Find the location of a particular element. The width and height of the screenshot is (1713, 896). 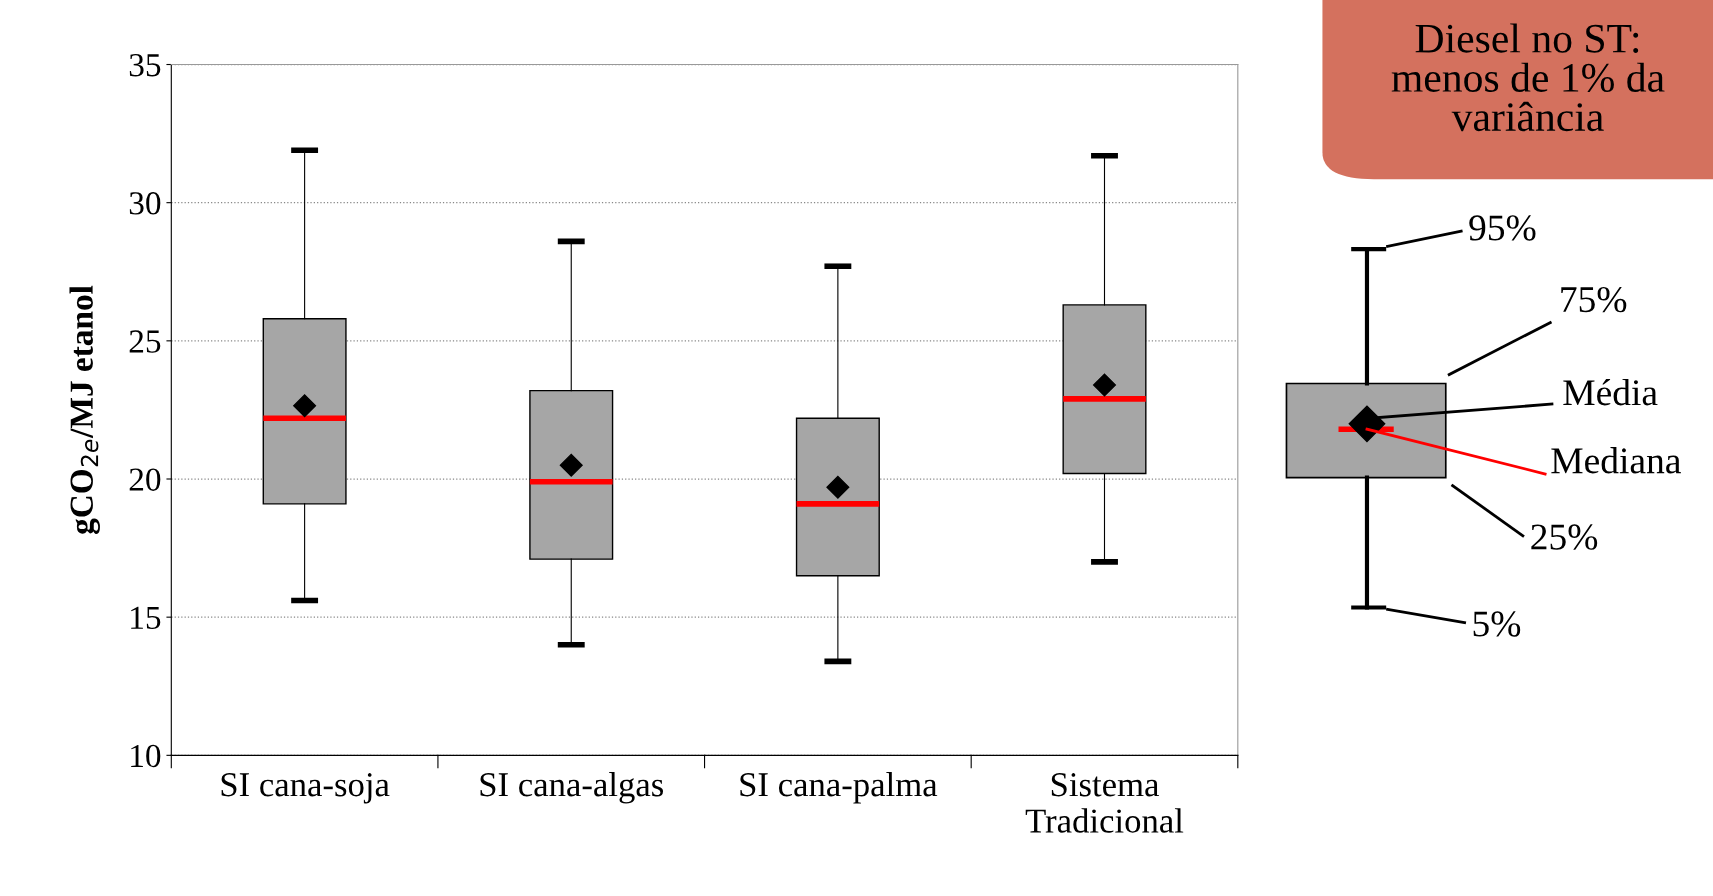

y-tick-label: 10 is located at coordinates (146, 756).